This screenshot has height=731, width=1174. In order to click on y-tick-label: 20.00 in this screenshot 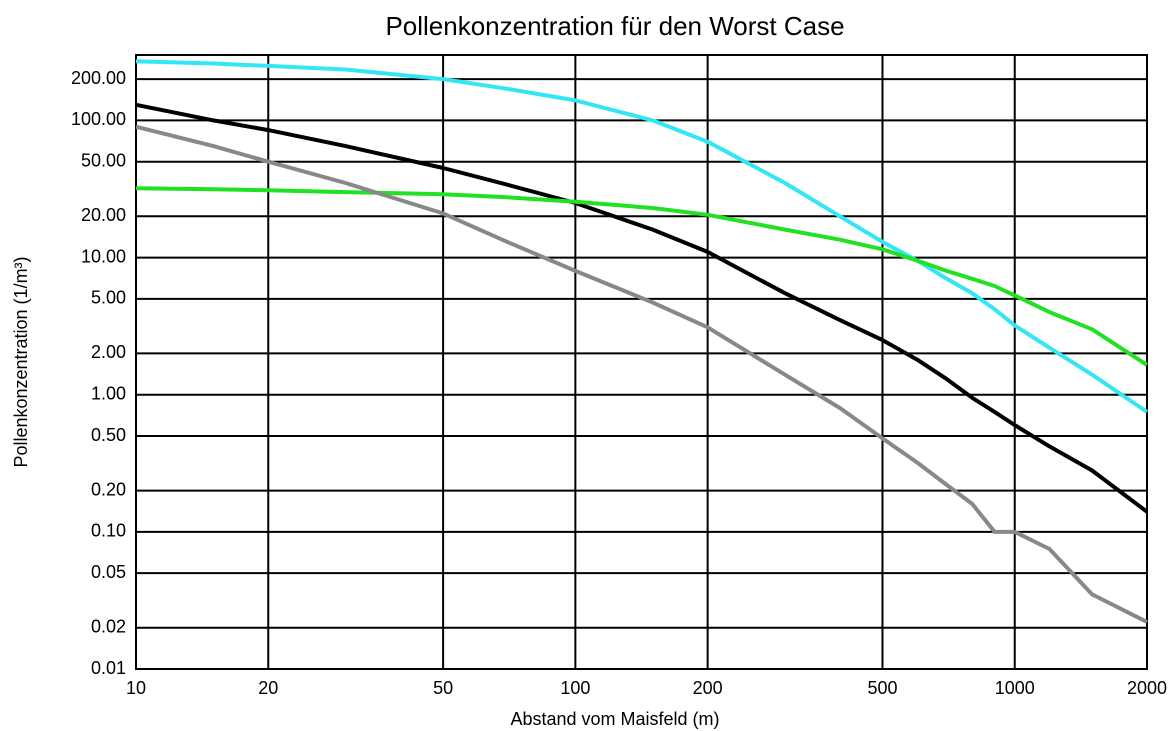, I will do `click(103, 215)`.